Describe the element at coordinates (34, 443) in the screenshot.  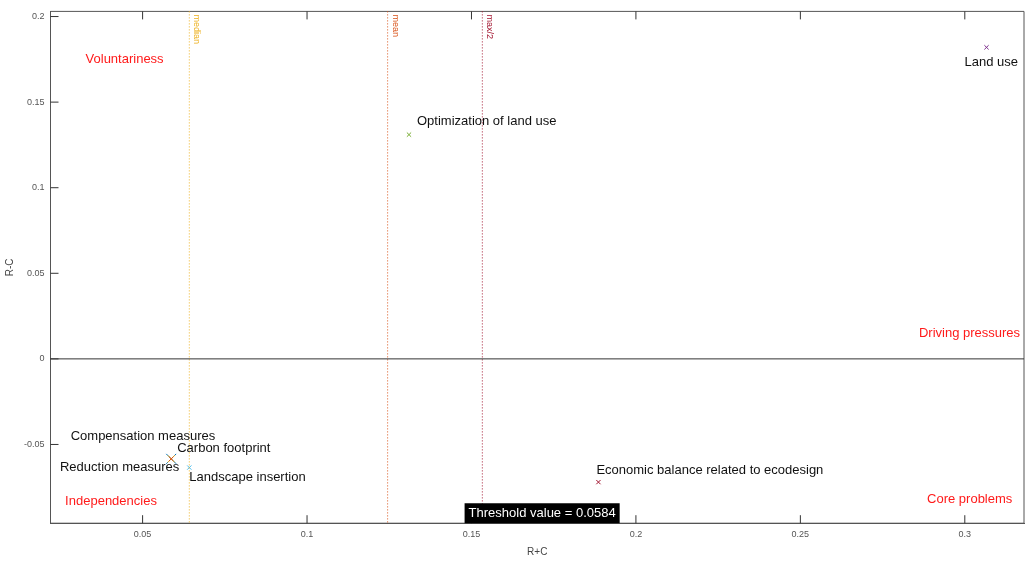
I see `y-tick-label: -0.05` at that location.